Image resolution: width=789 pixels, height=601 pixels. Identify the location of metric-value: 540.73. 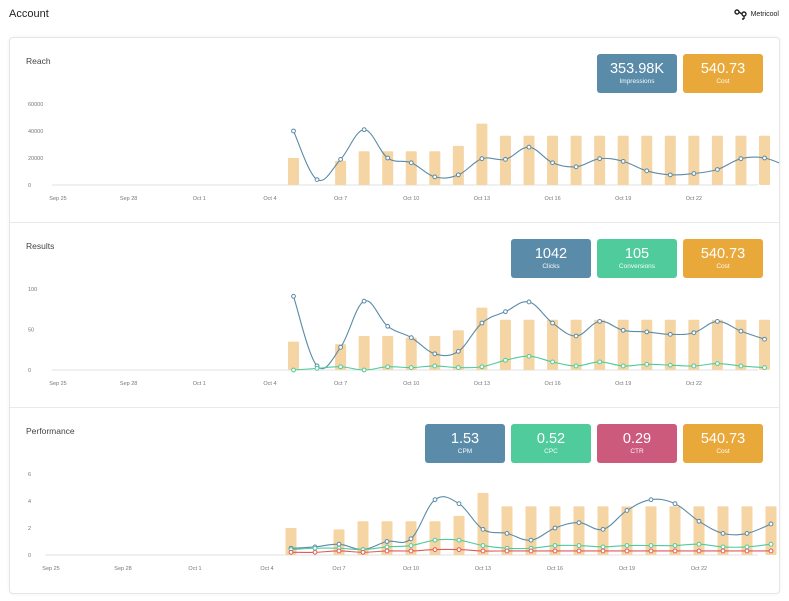
(723, 438).